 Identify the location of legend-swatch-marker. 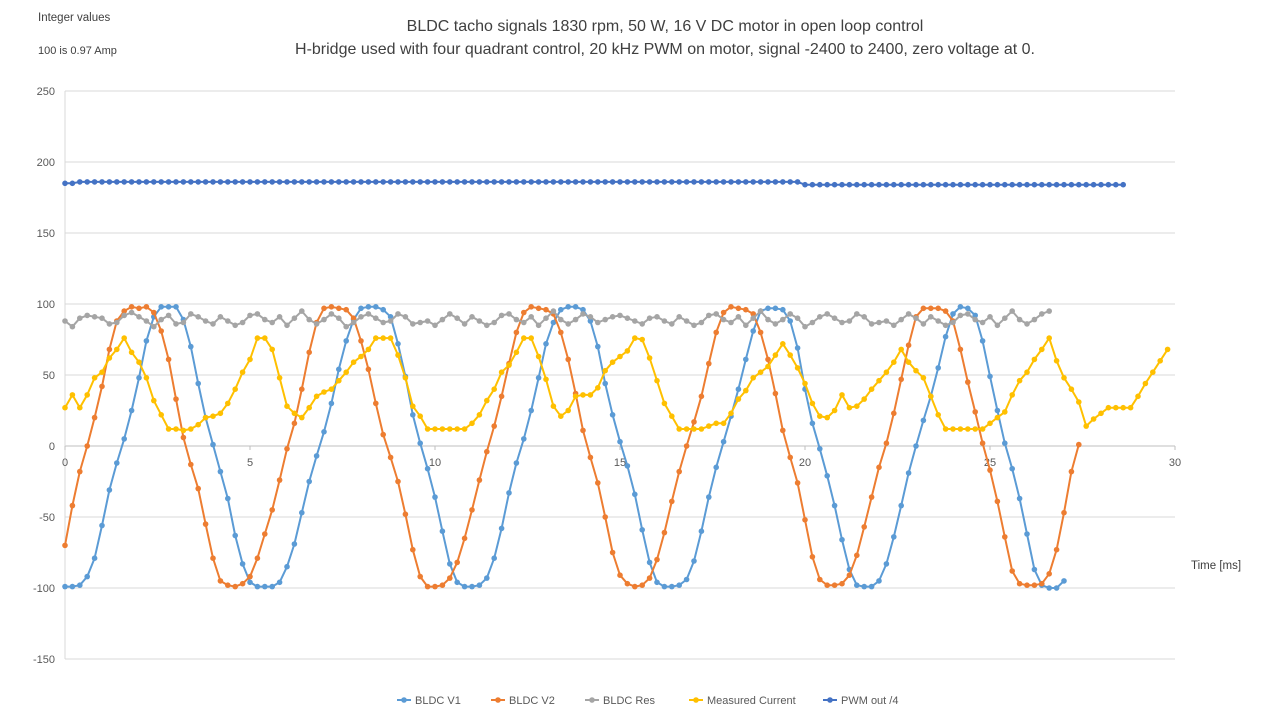
(696, 700).